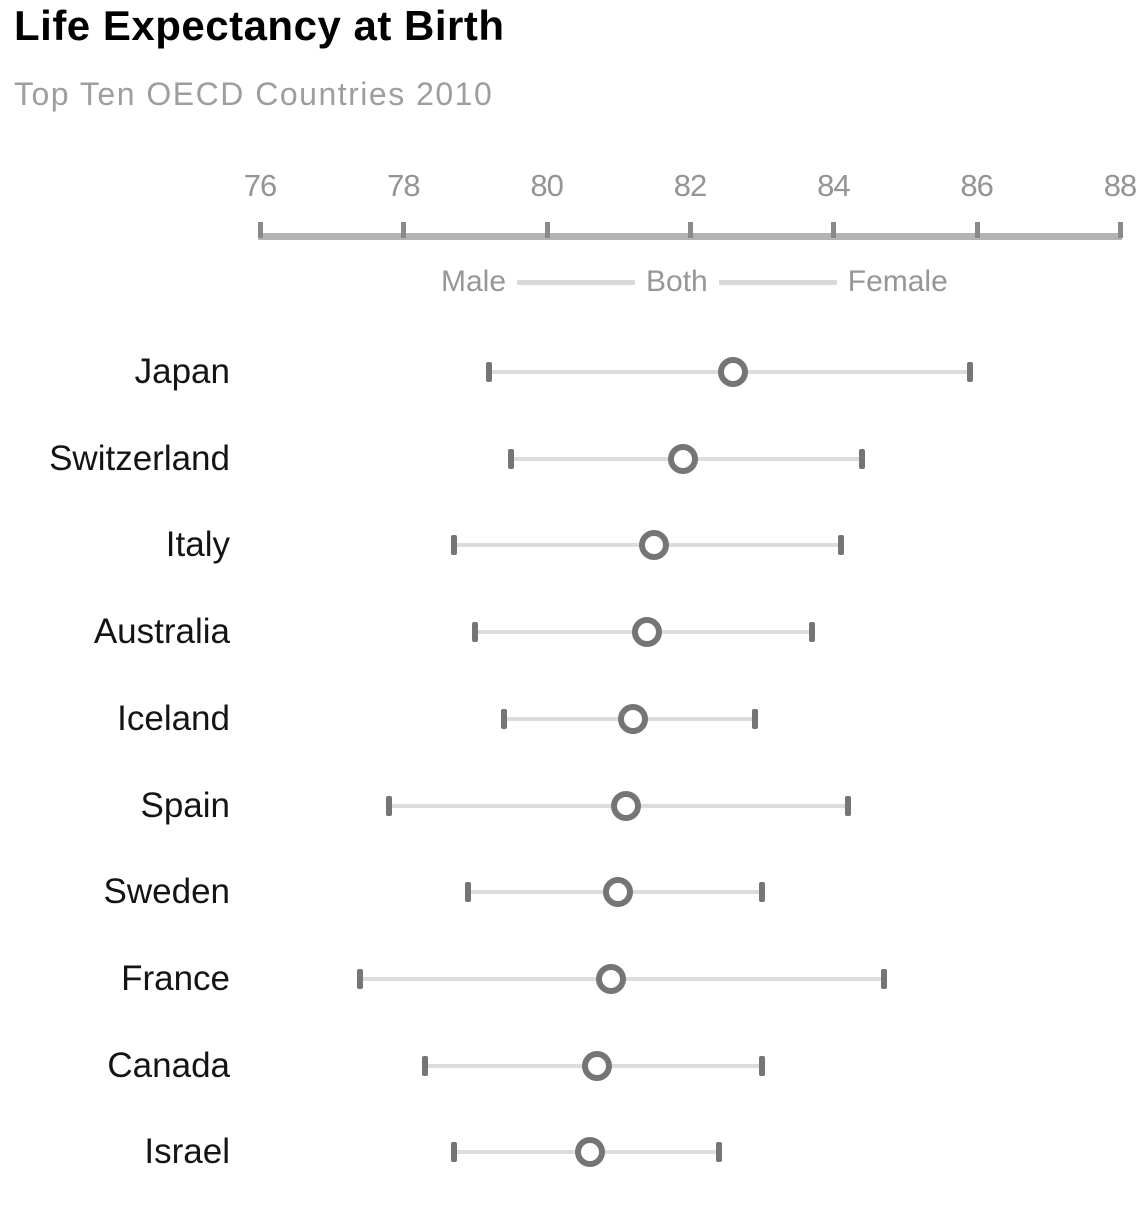 Image resolution: width=1144 pixels, height=1208 pixels. What do you see at coordinates (254, 94) in the screenshot?
I see `page-subtitle: Top Ten OECD Countries 2010` at bounding box center [254, 94].